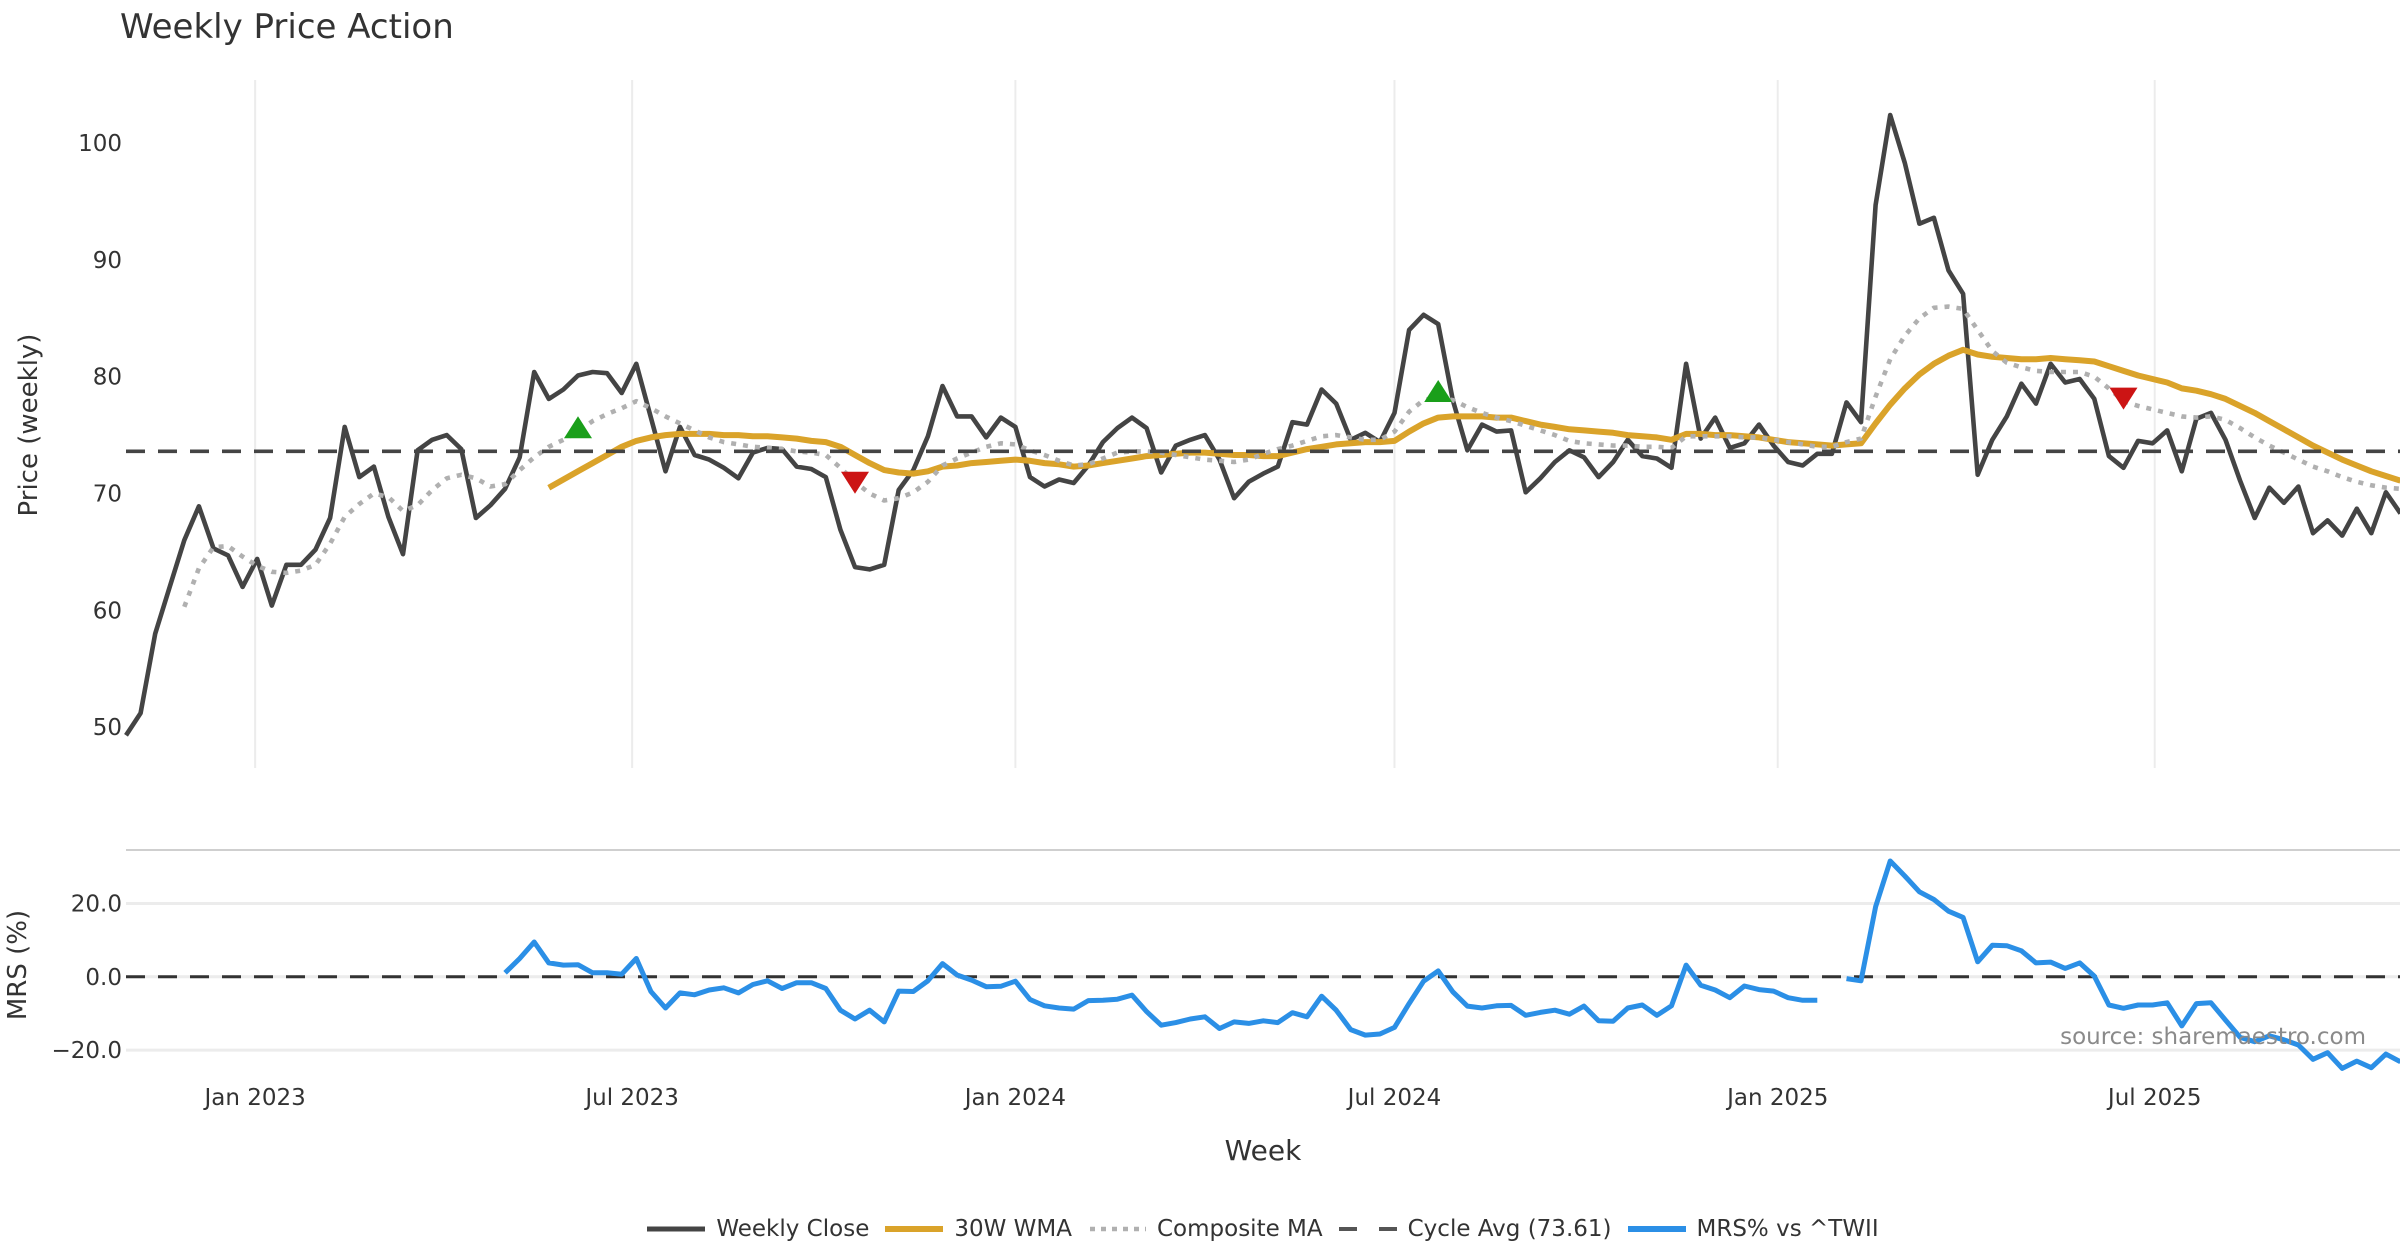 This screenshot has height=1260, width=2400. What do you see at coordinates (1367, 1229) in the screenshot?
I see `cycle-avg-dashed-line-icon` at bounding box center [1367, 1229].